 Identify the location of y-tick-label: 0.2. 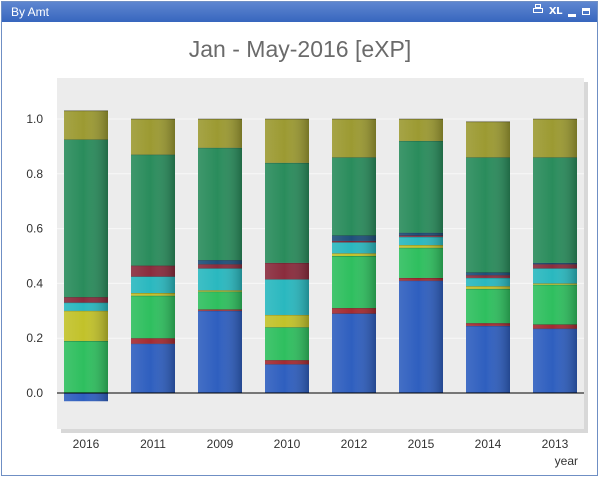
(34, 338).